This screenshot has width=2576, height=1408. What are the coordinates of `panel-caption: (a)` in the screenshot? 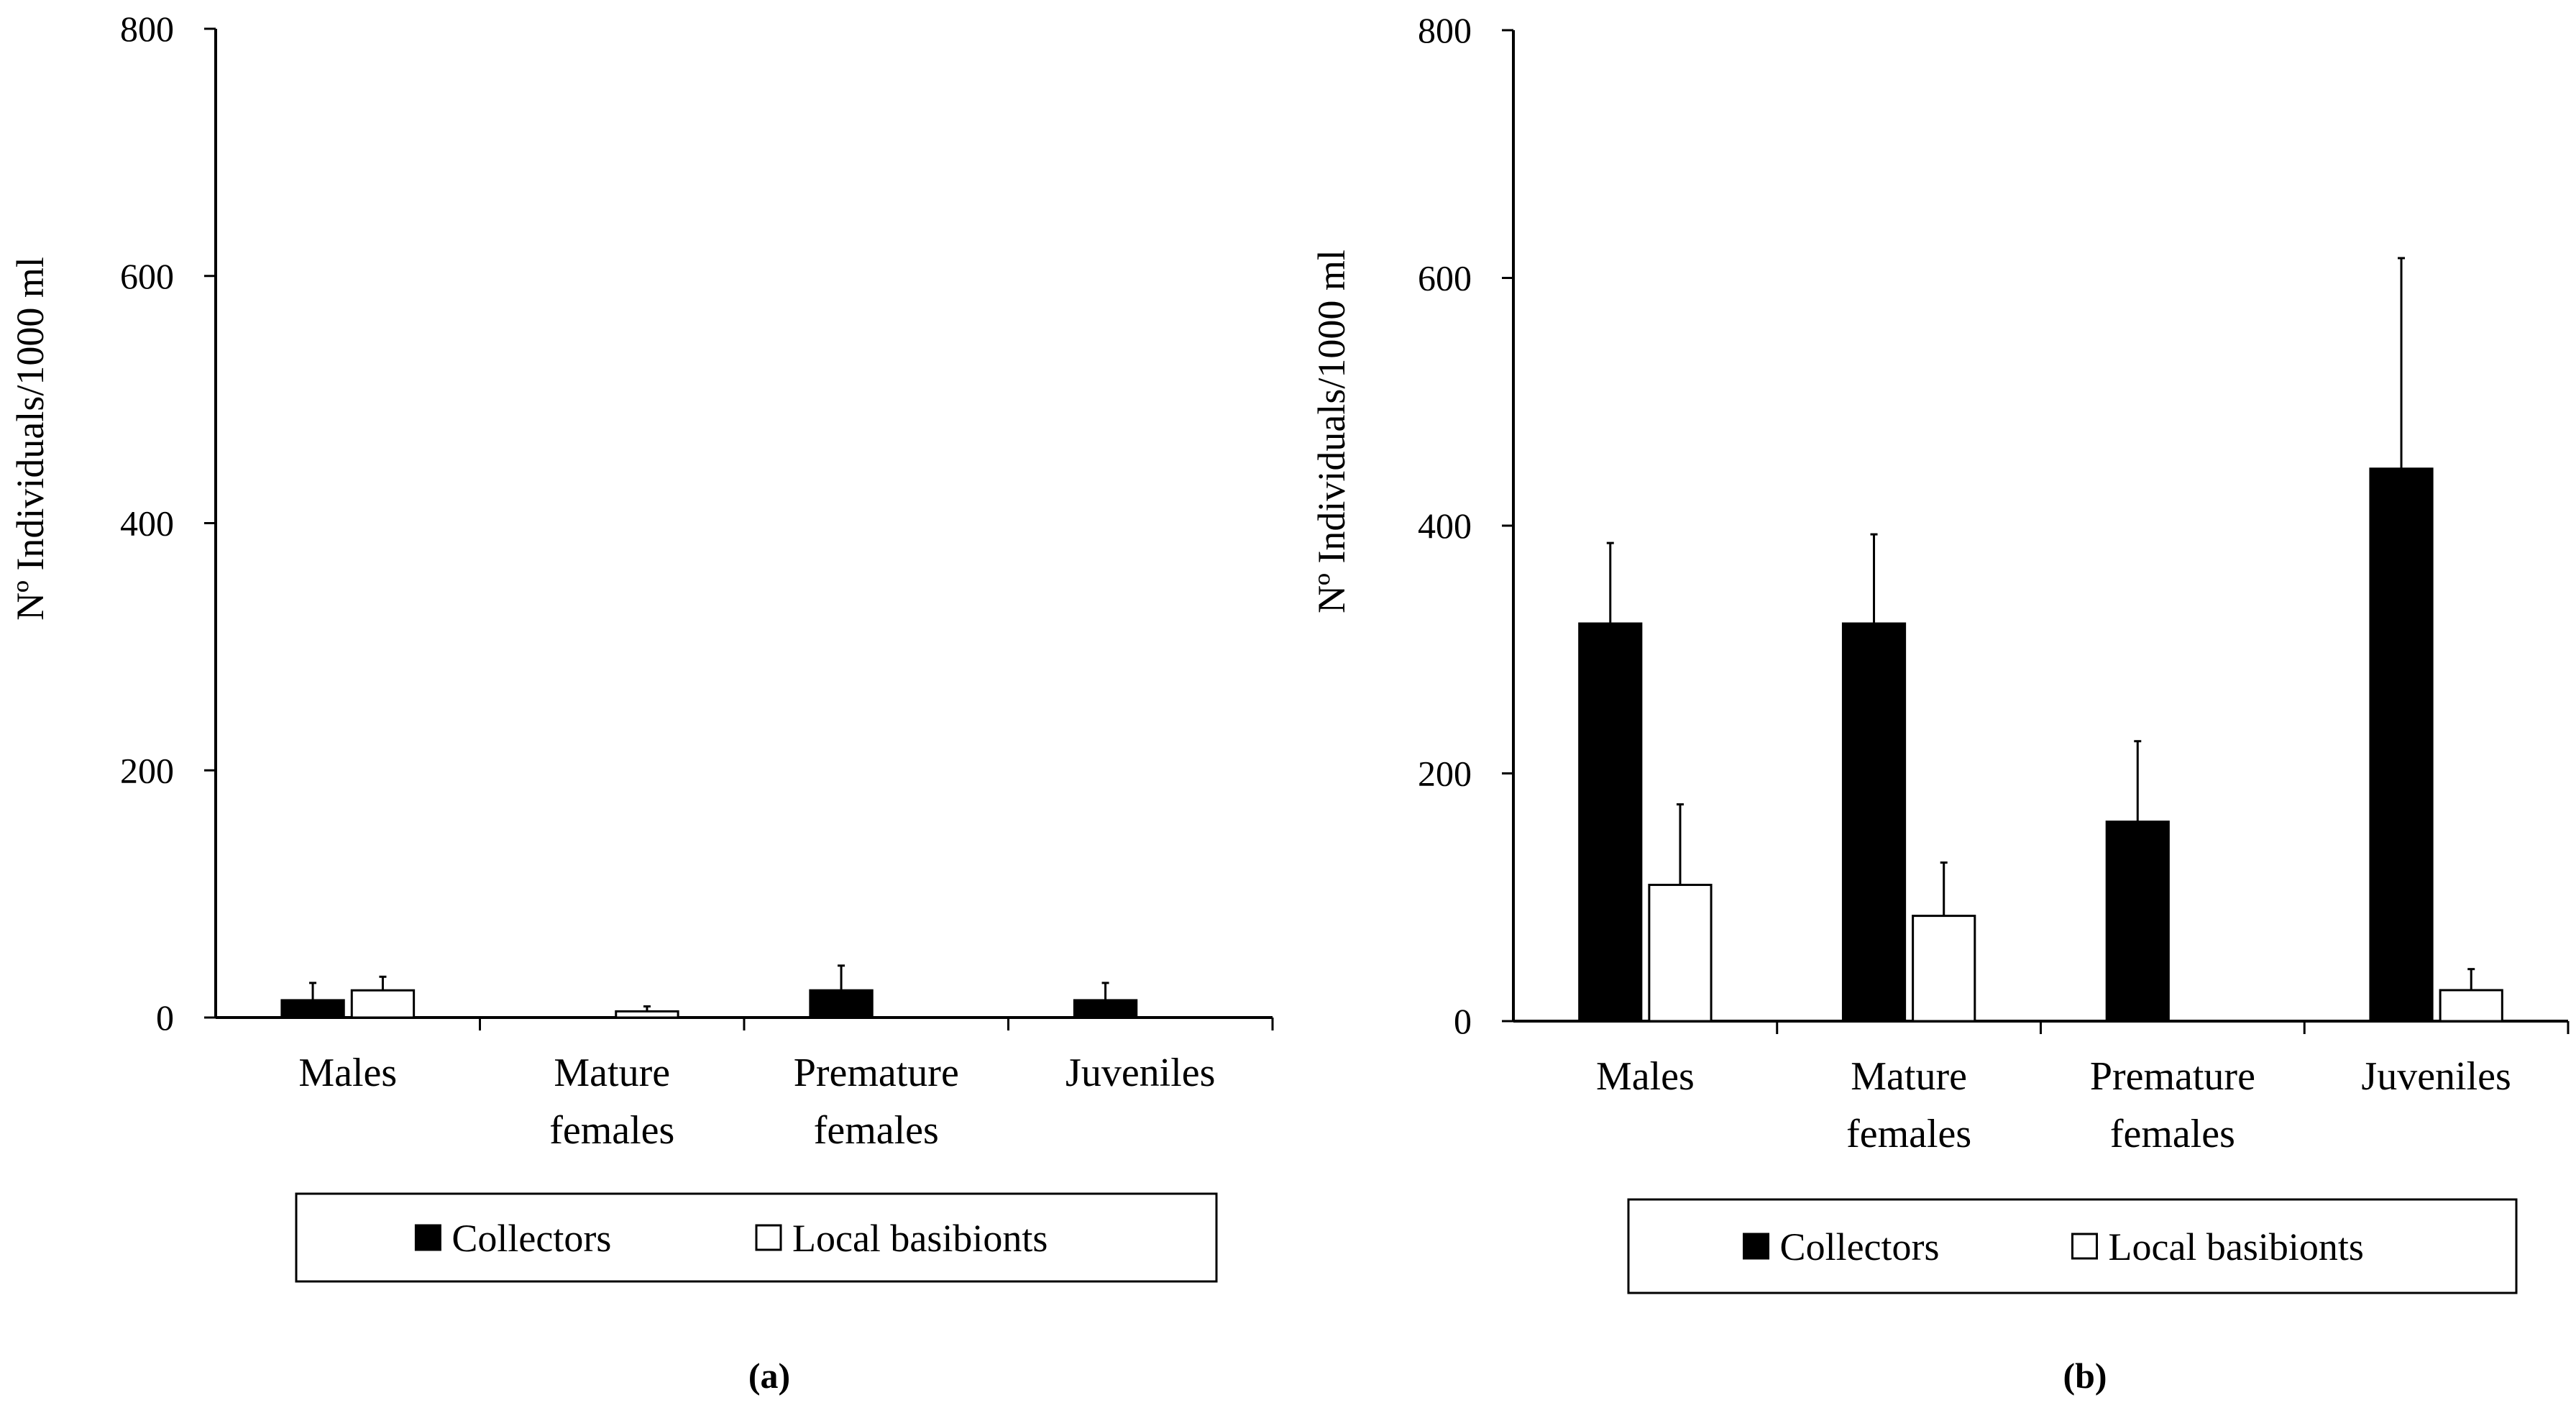 It's located at (769, 1376).